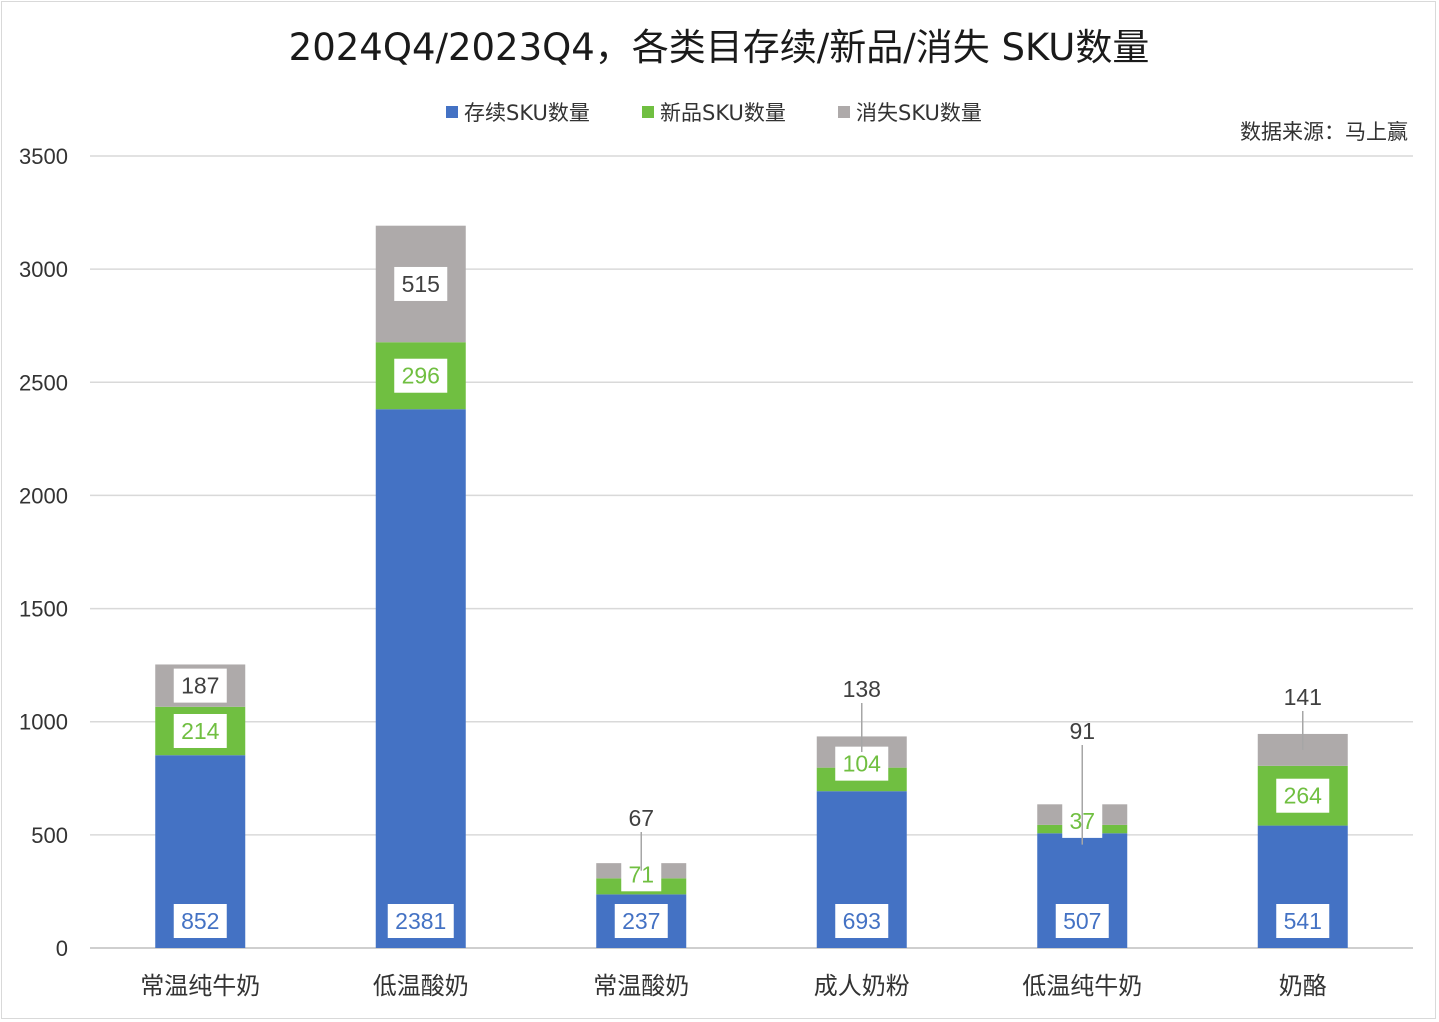 The width and height of the screenshot is (1439, 1022). I want to click on data-label-disappeared: 67, so click(641, 818).